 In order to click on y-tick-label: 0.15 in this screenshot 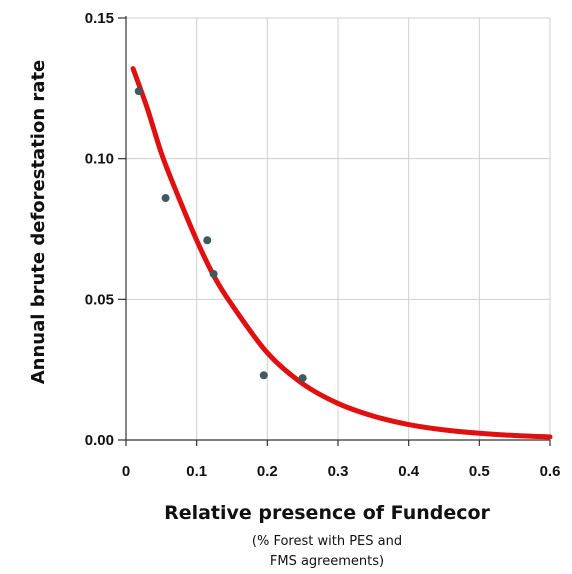, I will do `click(99, 18)`.